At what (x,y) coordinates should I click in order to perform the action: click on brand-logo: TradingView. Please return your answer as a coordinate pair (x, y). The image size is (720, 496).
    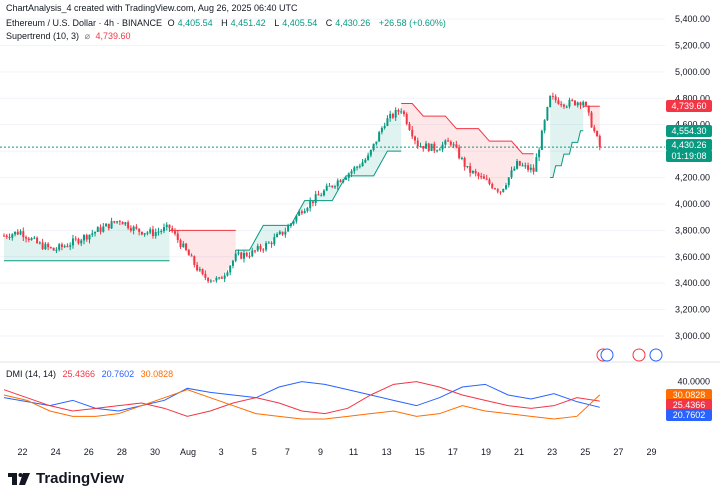
    Looking at the image, I should click on (66, 478).